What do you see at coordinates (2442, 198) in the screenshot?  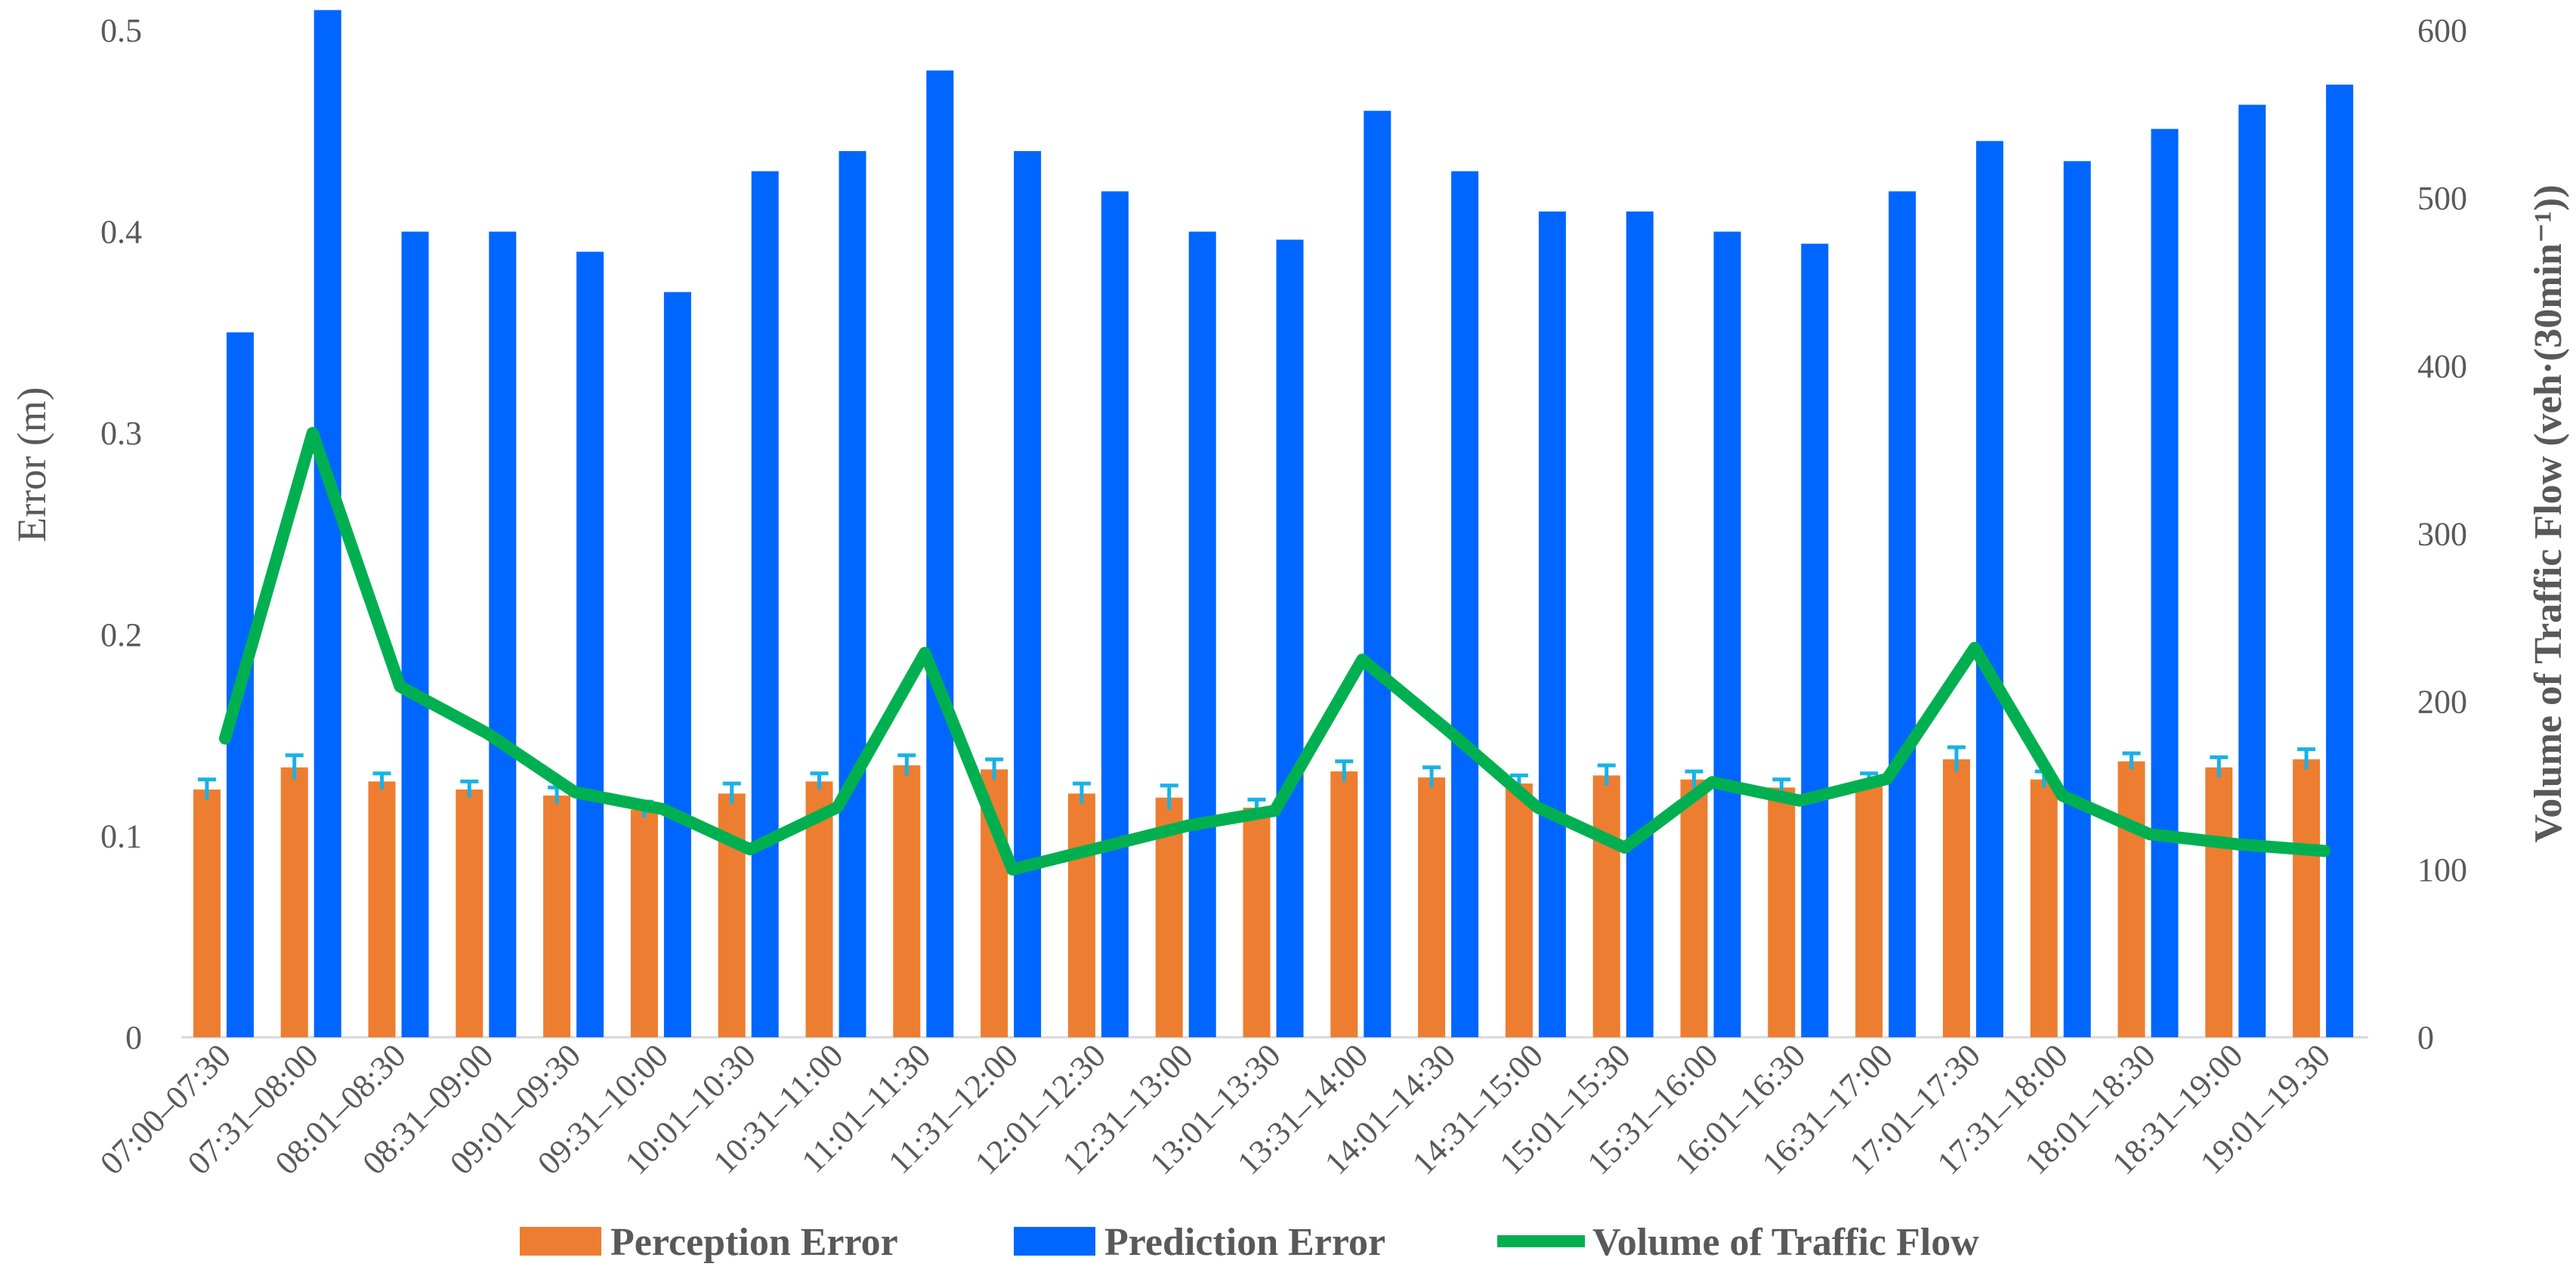 I see `y-tick-right: 500` at bounding box center [2442, 198].